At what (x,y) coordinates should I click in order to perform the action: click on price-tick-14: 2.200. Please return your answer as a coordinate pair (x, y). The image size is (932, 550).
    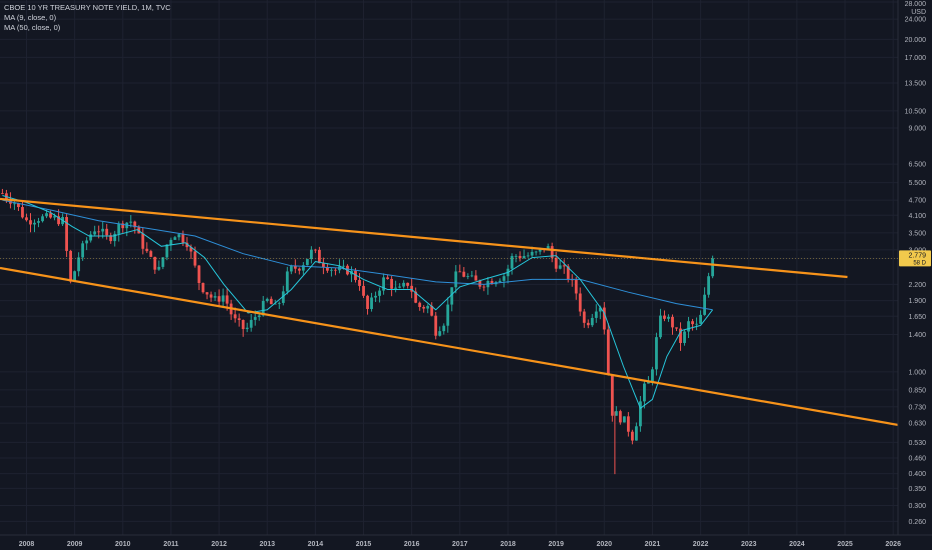
    Looking at the image, I should click on (917, 285).